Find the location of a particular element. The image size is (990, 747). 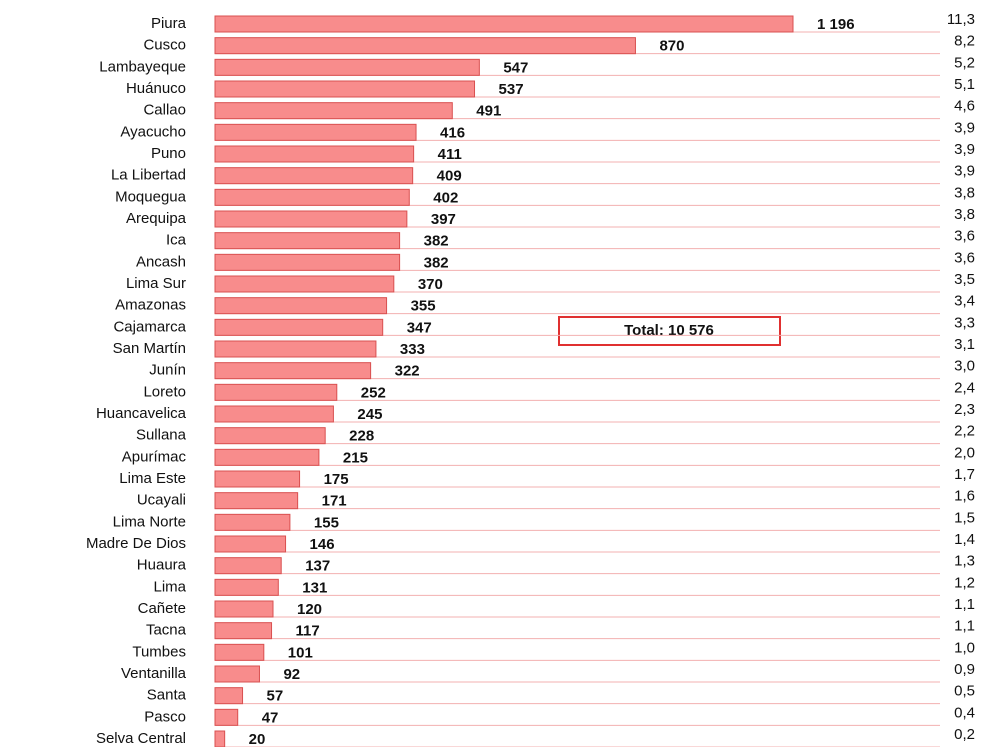

value-label: 322 is located at coordinates (407, 371).